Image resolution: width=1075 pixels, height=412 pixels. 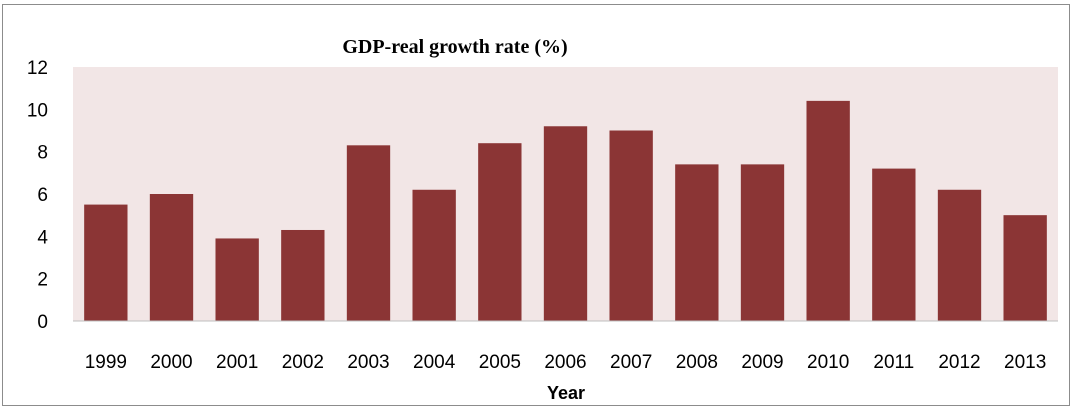 I want to click on y-tick-label: 8, so click(x=42, y=153).